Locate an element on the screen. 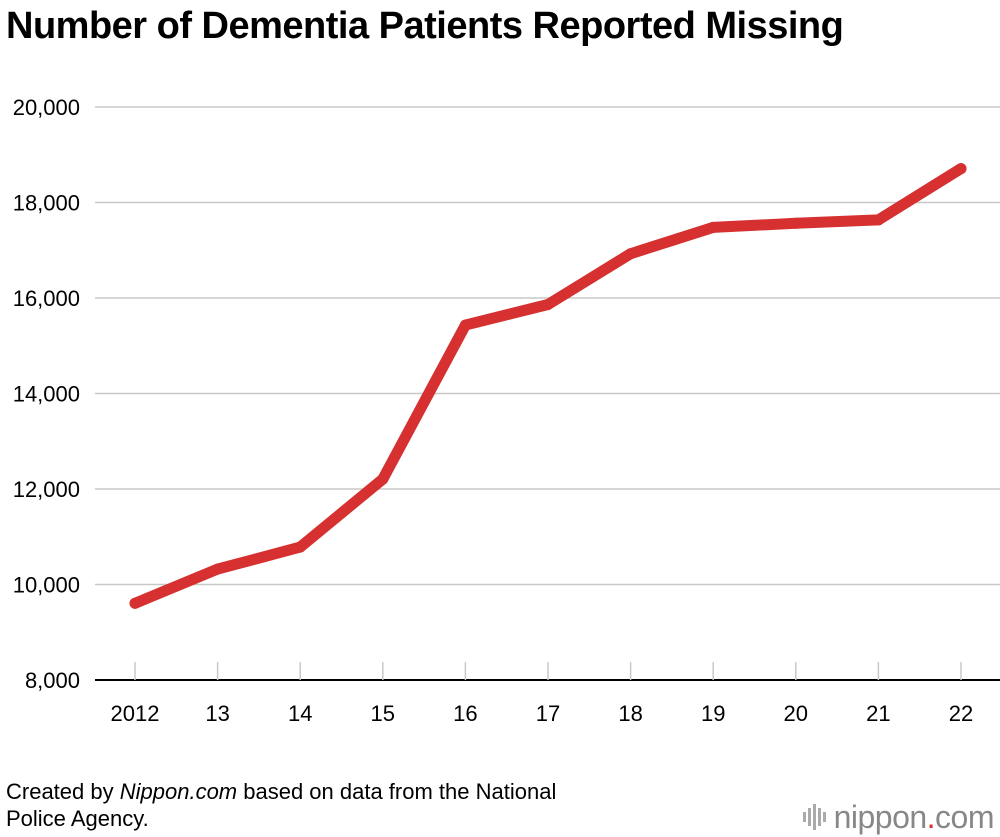  sound-bars-icon is located at coordinates (814, 817).